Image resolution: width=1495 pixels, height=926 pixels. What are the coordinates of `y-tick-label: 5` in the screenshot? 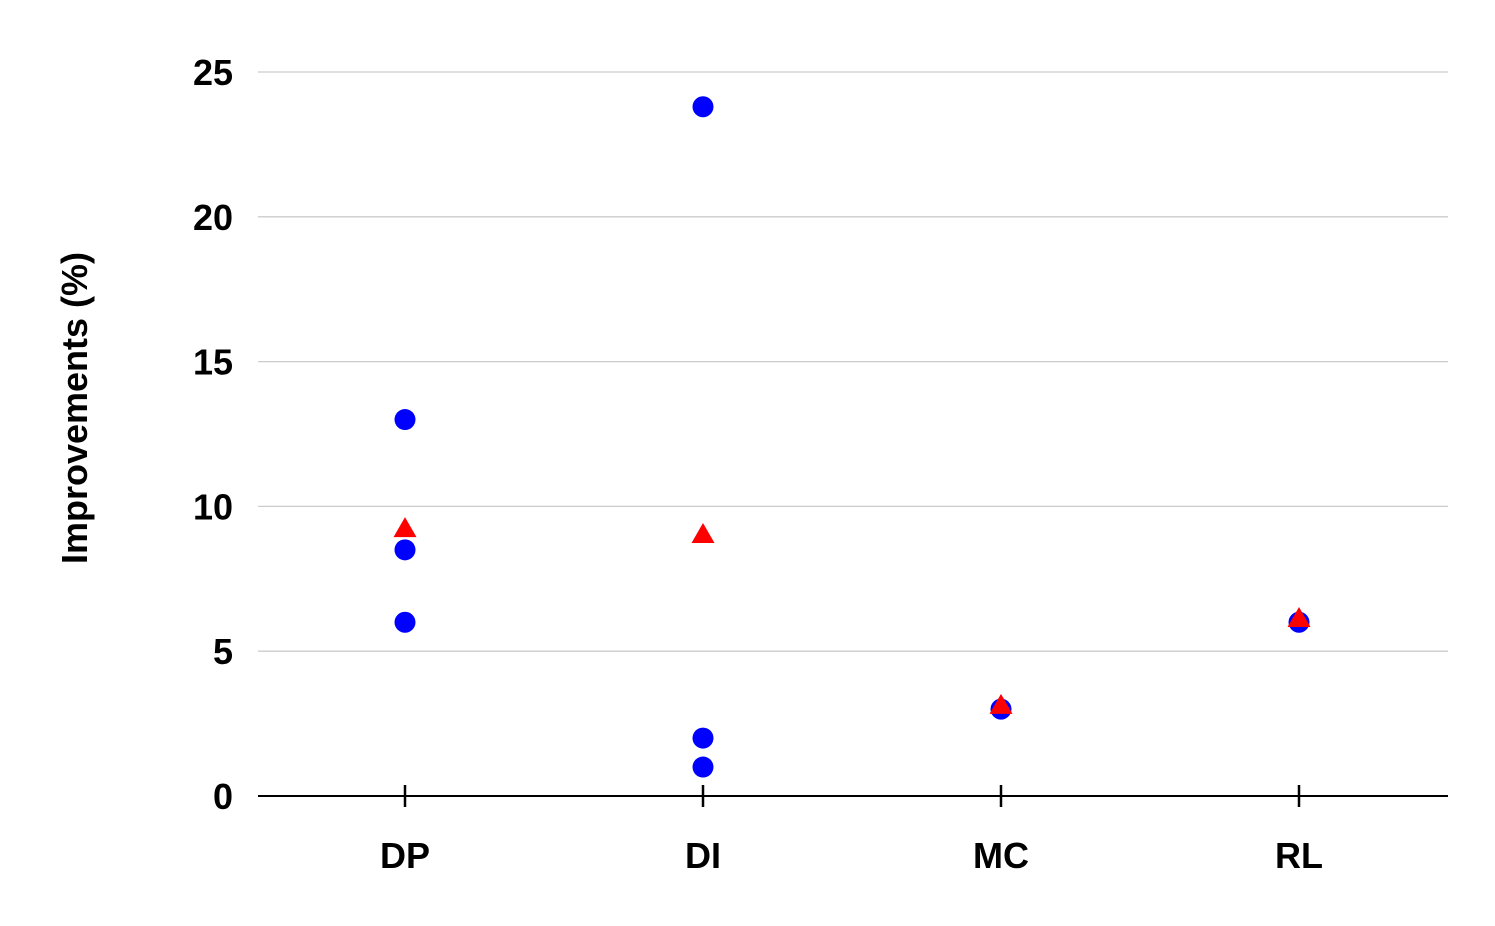 It's located at (223, 651).